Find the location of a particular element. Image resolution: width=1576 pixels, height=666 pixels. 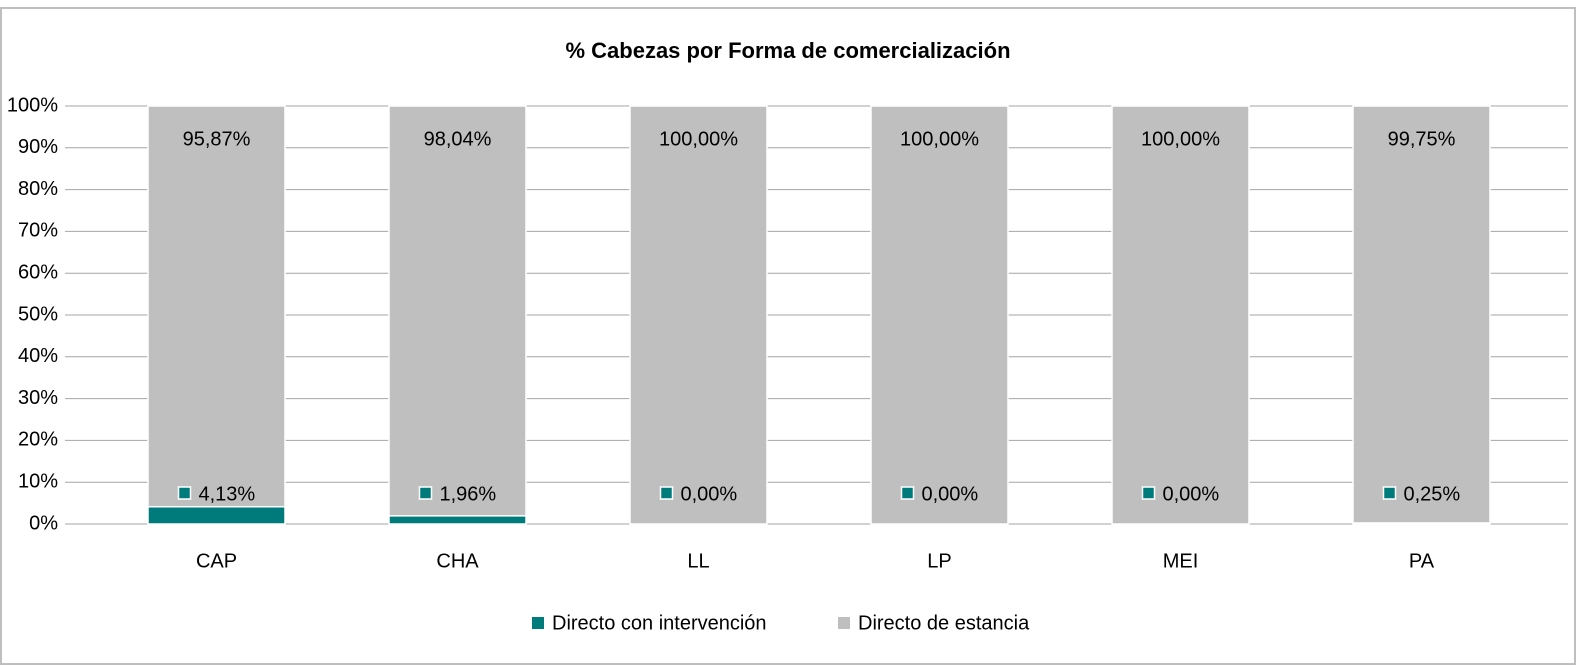

y-tick-label: 0% is located at coordinates (43, 523).